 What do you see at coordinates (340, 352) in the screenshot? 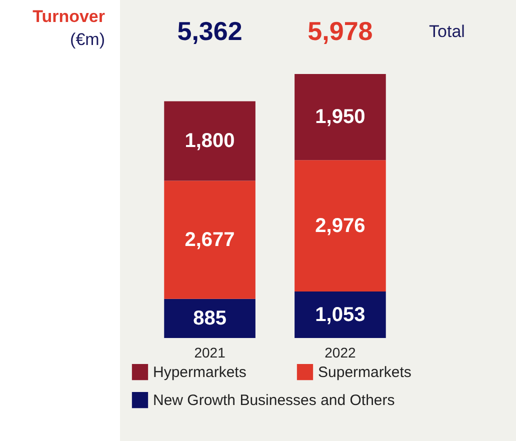
I see `x-tick-label: 2022` at bounding box center [340, 352].